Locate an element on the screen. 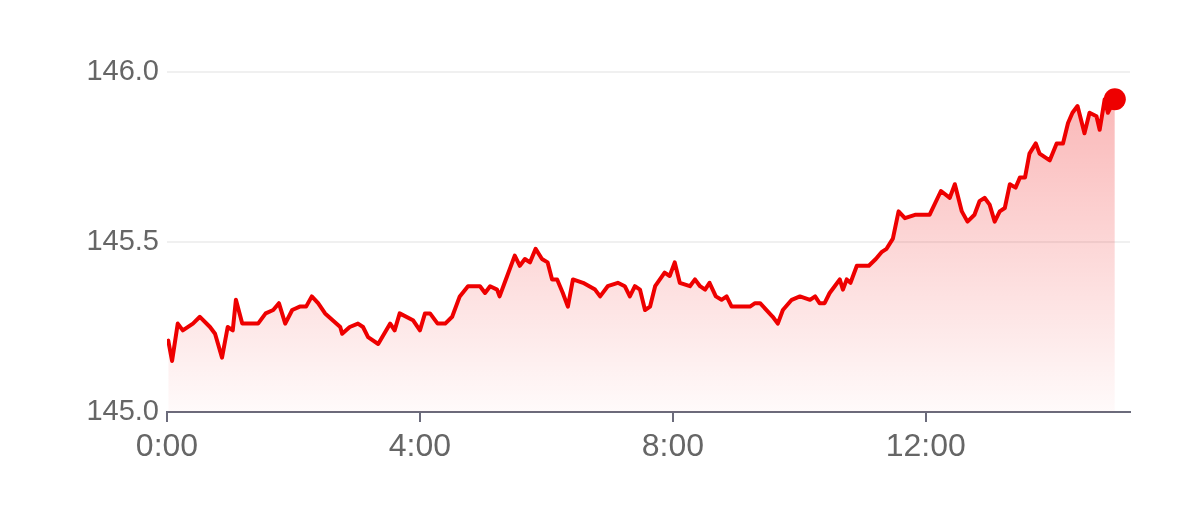  x-tick-label: 12:00 is located at coordinates (925, 445).